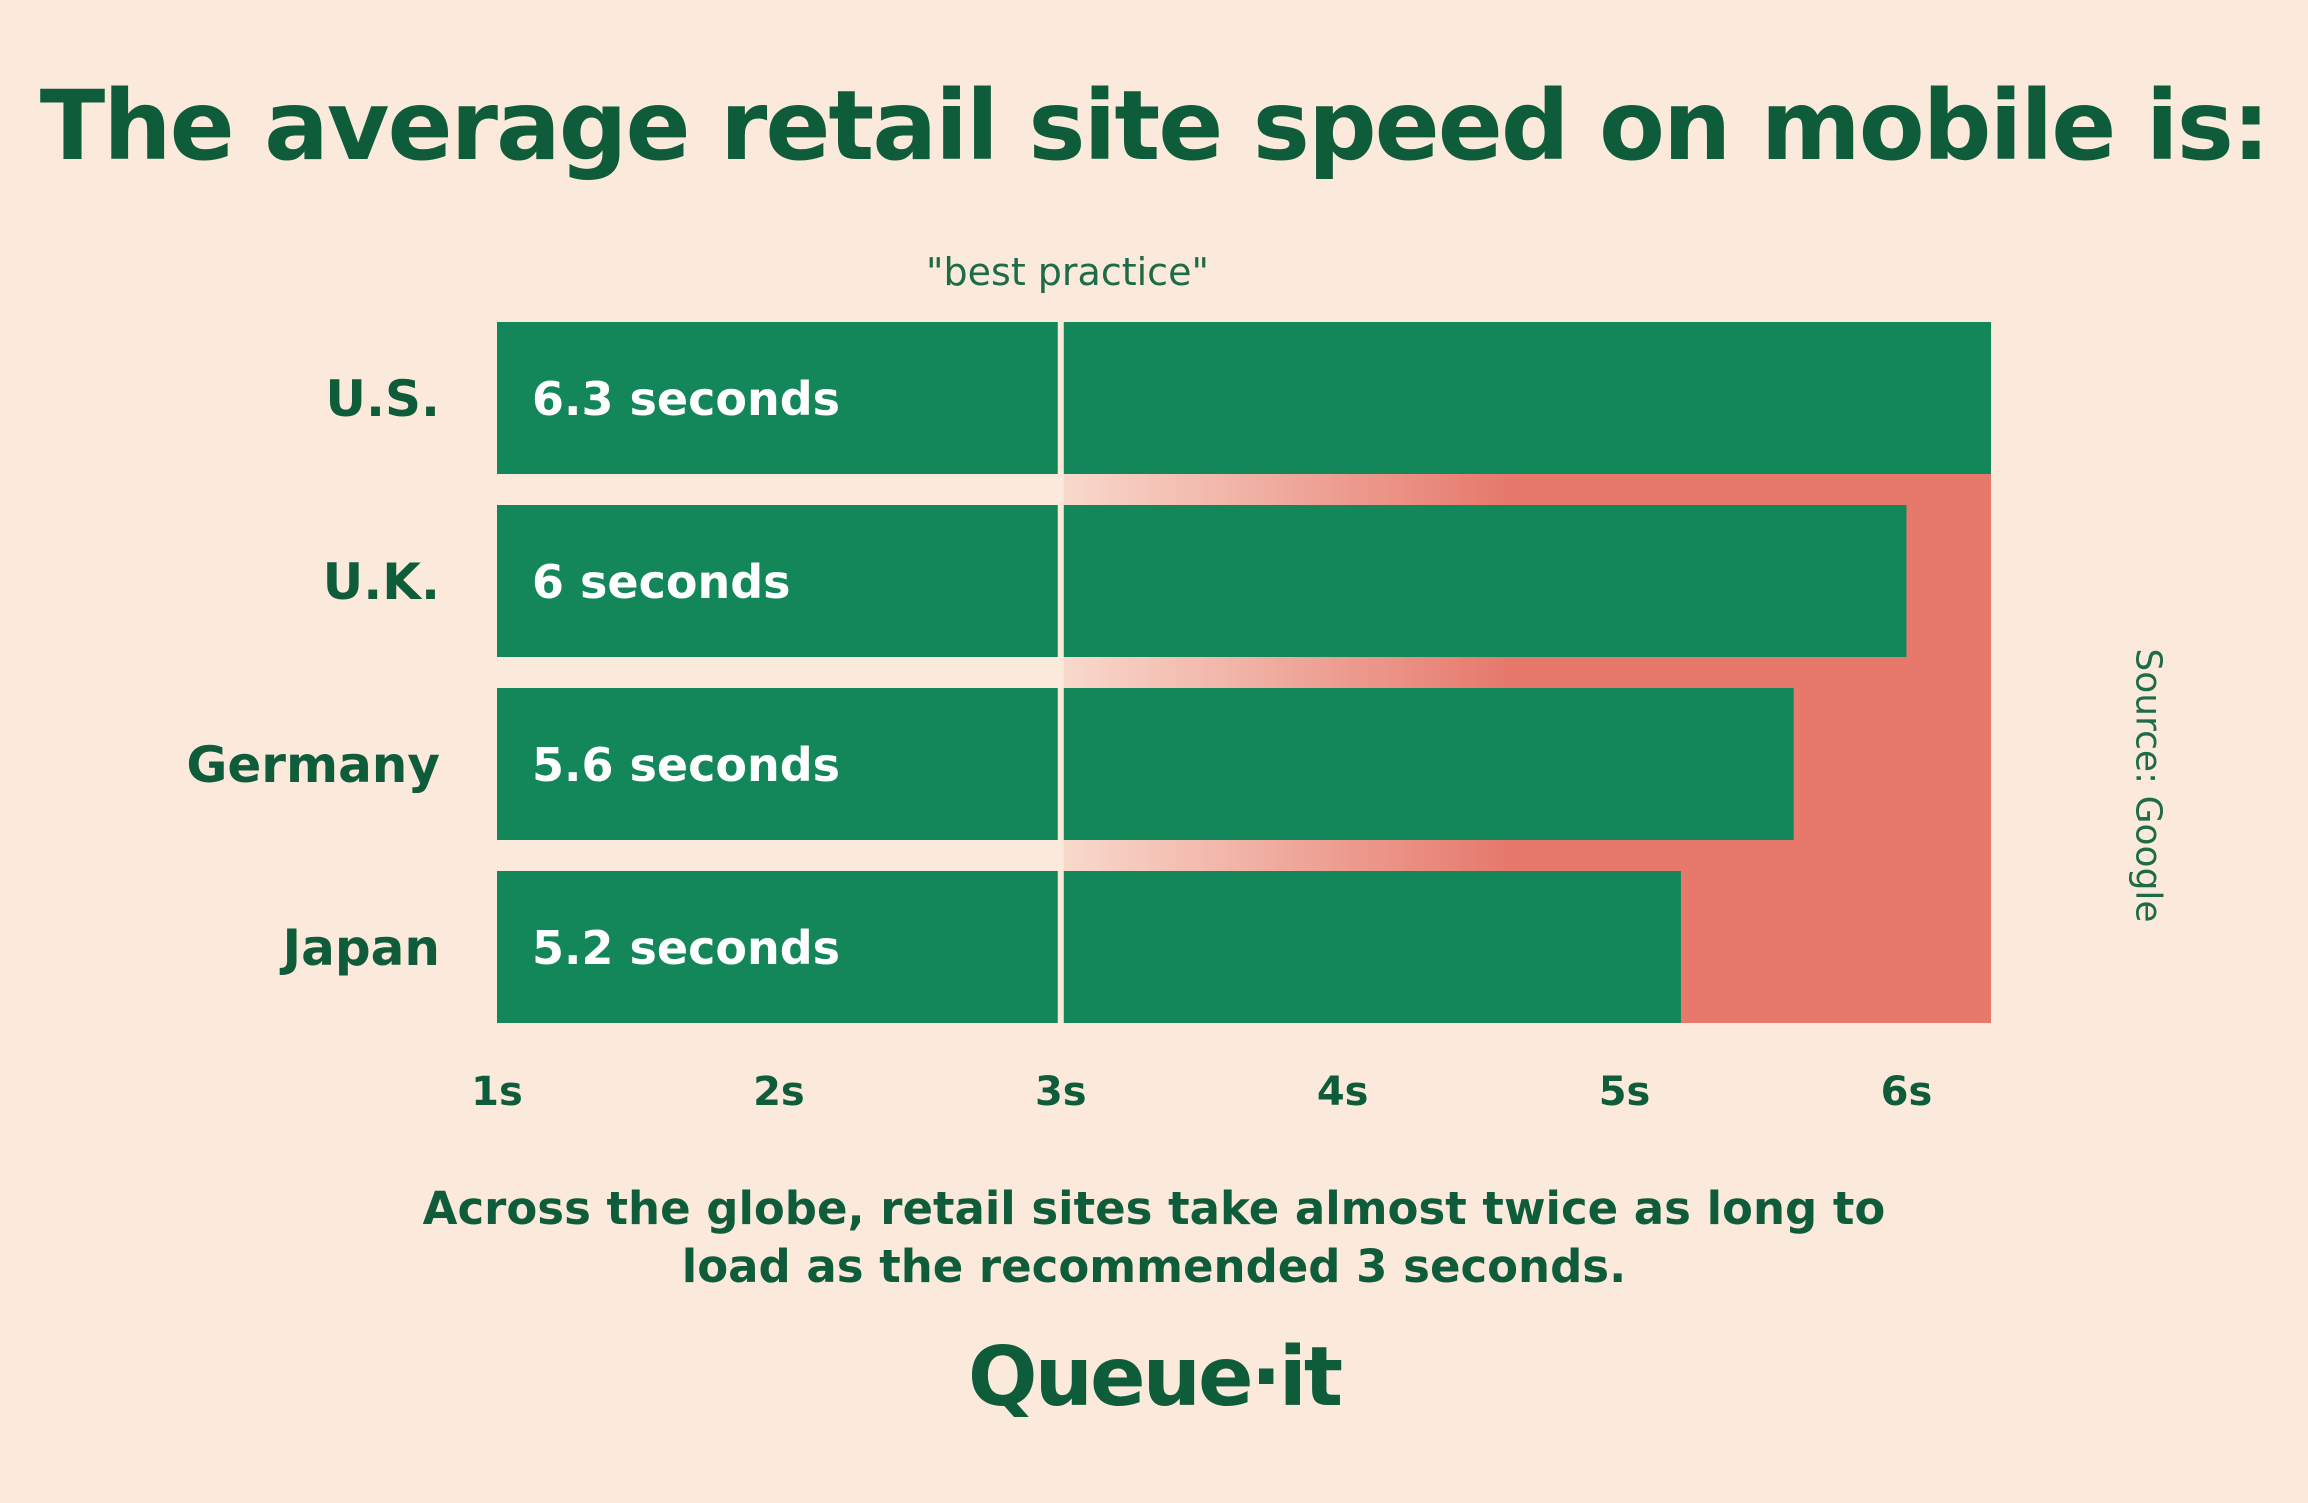  I want to click on data-label: 5.6 seconds, so click(686, 765).